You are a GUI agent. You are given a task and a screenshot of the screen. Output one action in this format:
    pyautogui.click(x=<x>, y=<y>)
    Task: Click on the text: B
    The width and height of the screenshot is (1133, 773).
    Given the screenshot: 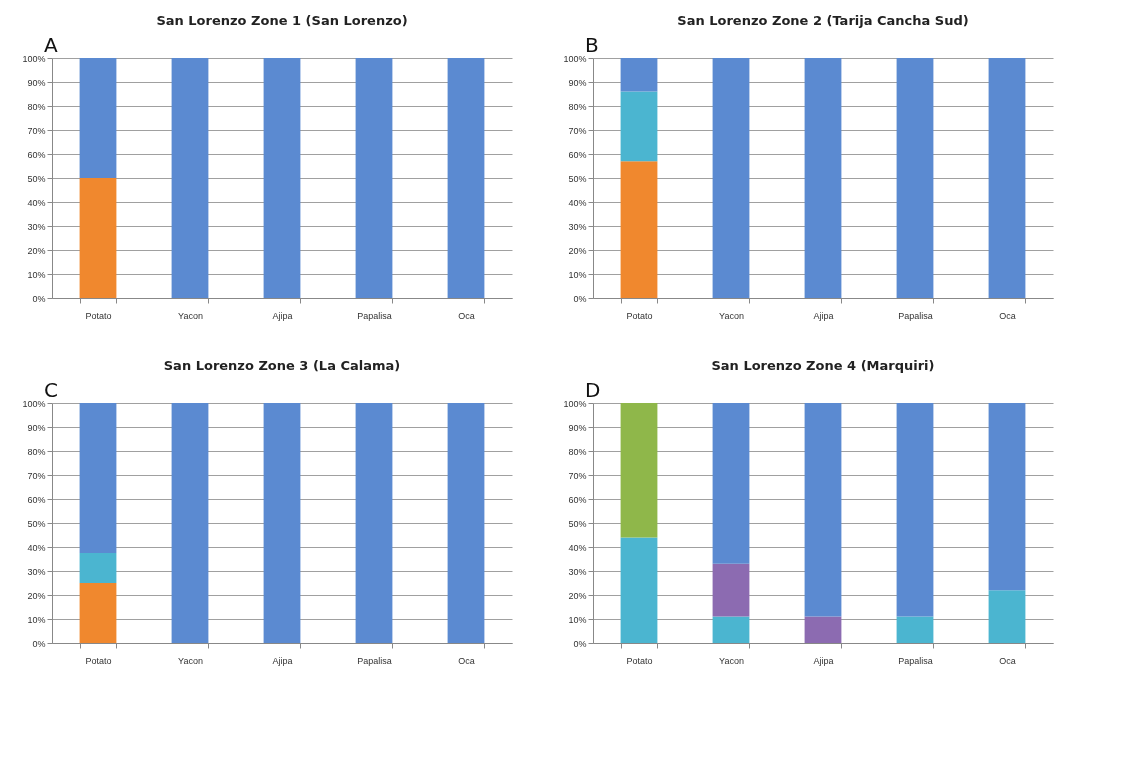 What is the action you would take?
    pyautogui.click(x=592, y=45)
    